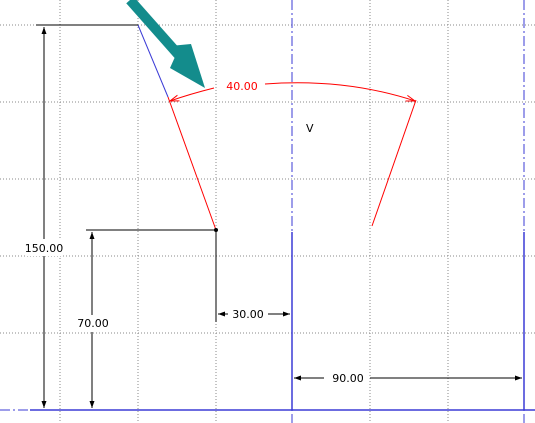 The image size is (535, 423). What do you see at coordinates (348, 378) in the screenshot?
I see `dimension-90-label: 90.00` at bounding box center [348, 378].